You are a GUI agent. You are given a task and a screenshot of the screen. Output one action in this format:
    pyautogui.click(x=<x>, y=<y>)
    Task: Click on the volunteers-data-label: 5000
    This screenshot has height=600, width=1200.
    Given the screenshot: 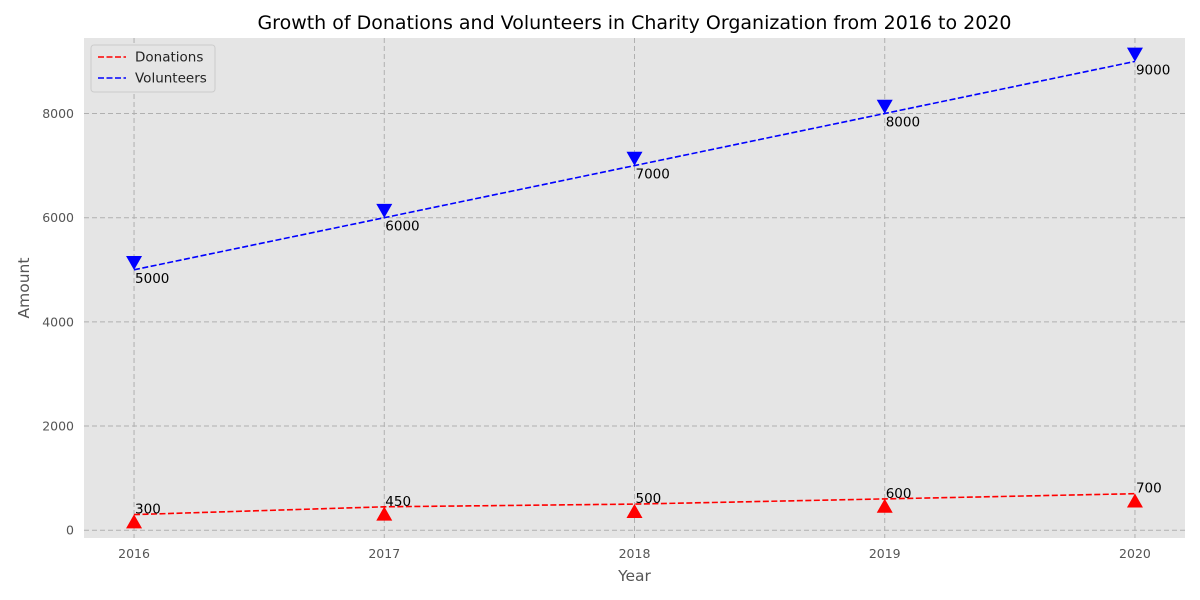 What is the action you would take?
    pyautogui.click(x=152, y=279)
    